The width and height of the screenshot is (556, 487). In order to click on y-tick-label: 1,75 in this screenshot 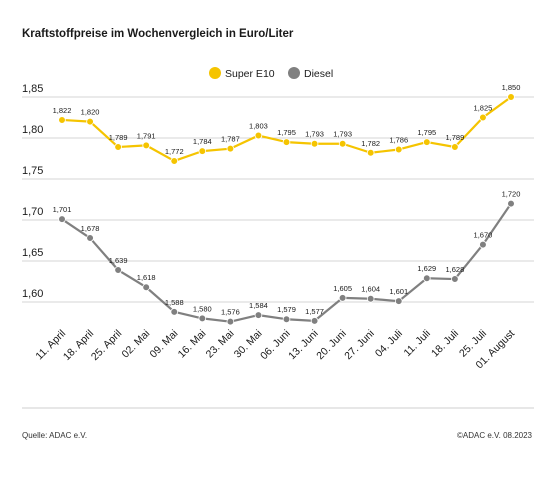, I will do `click(32, 171)`.